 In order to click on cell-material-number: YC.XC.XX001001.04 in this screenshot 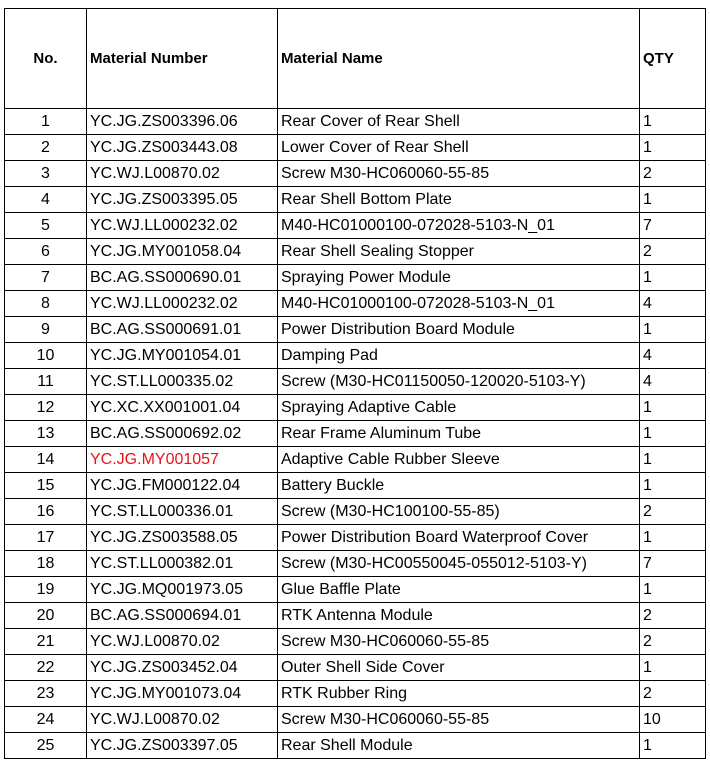, I will do `click(182, 407)`.